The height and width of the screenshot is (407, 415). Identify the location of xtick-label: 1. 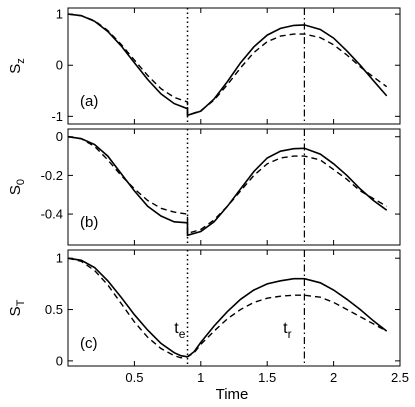
(200, 377).